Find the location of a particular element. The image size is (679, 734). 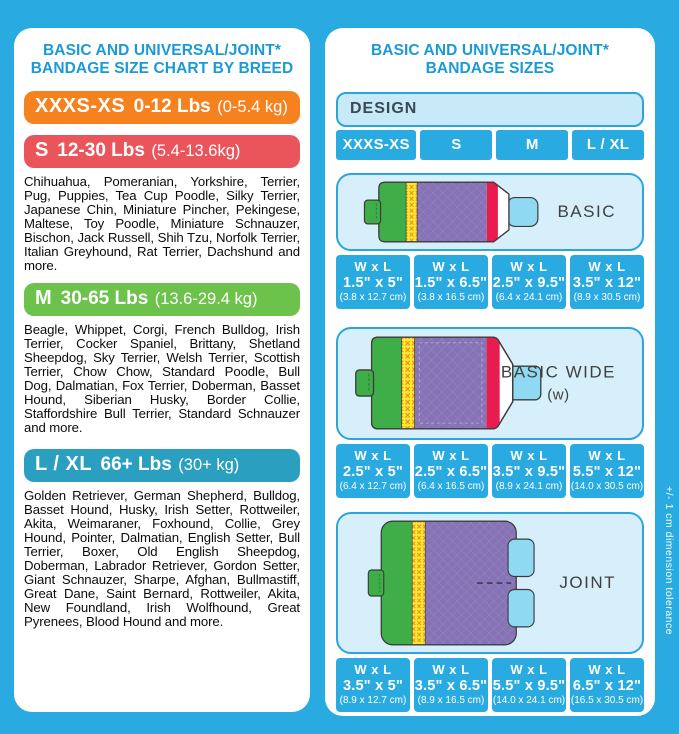

size-cell: W x L 5.5" x 9.5" (14.0 x 24.1 cm) is located at coordinates (529, 684).